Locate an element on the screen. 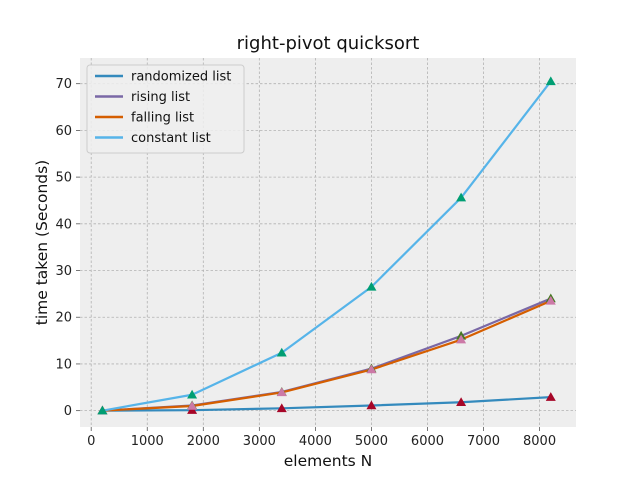 The image size is (640, 480). y-tick-label: 30 is located at coordinates (63, 271).